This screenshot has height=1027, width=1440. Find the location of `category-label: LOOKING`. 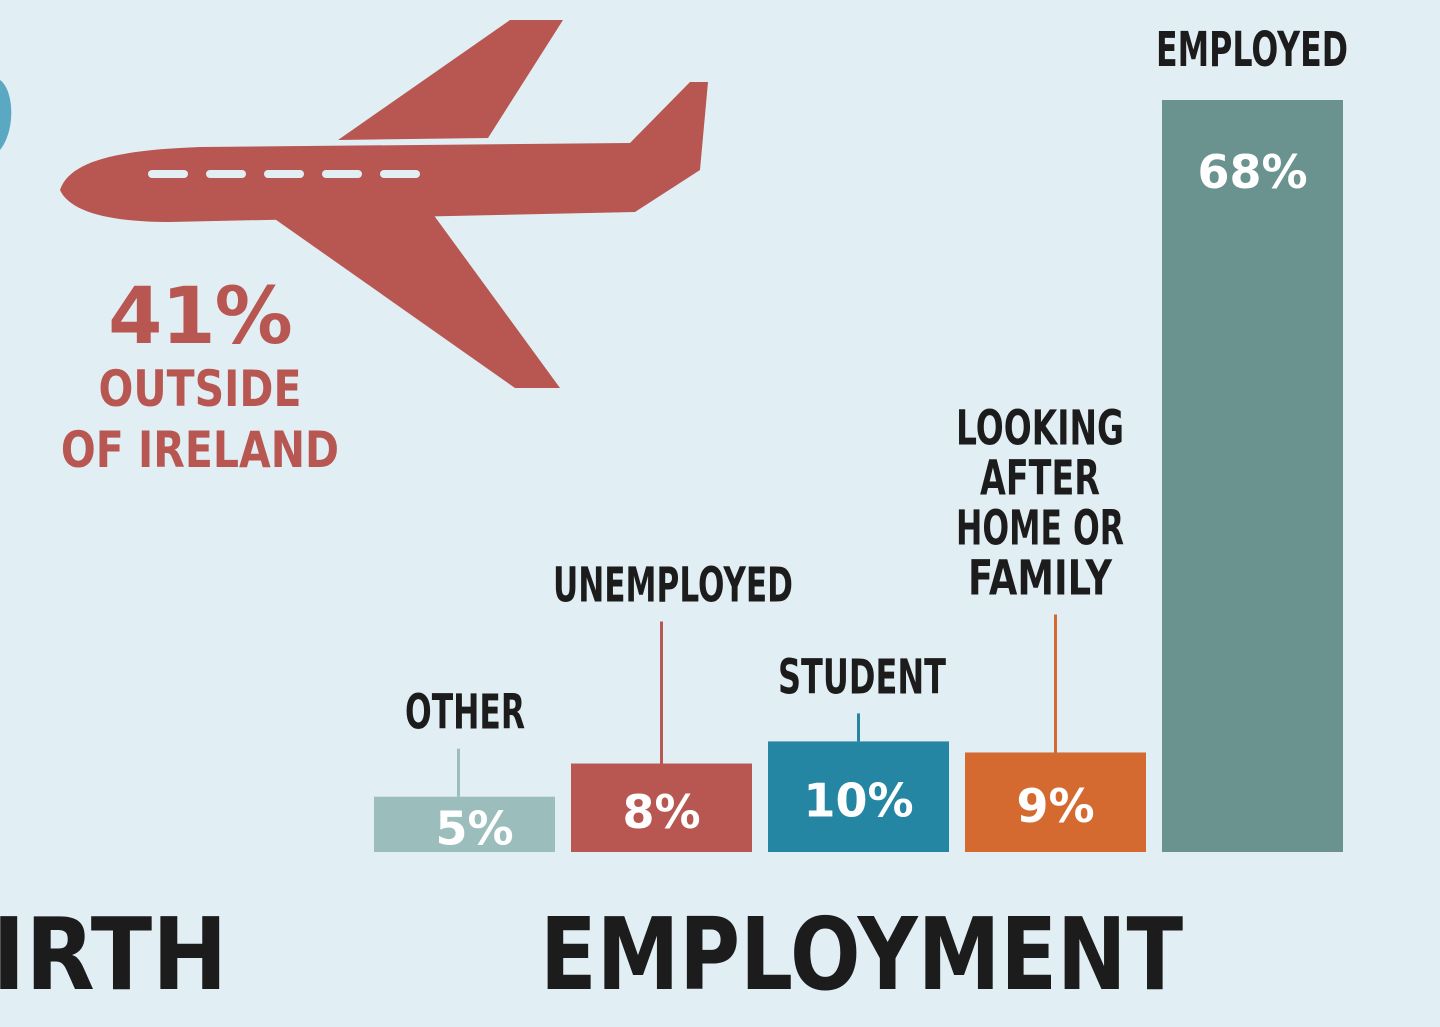

category-label: LOOKING is located at coordinates (1040, 428).